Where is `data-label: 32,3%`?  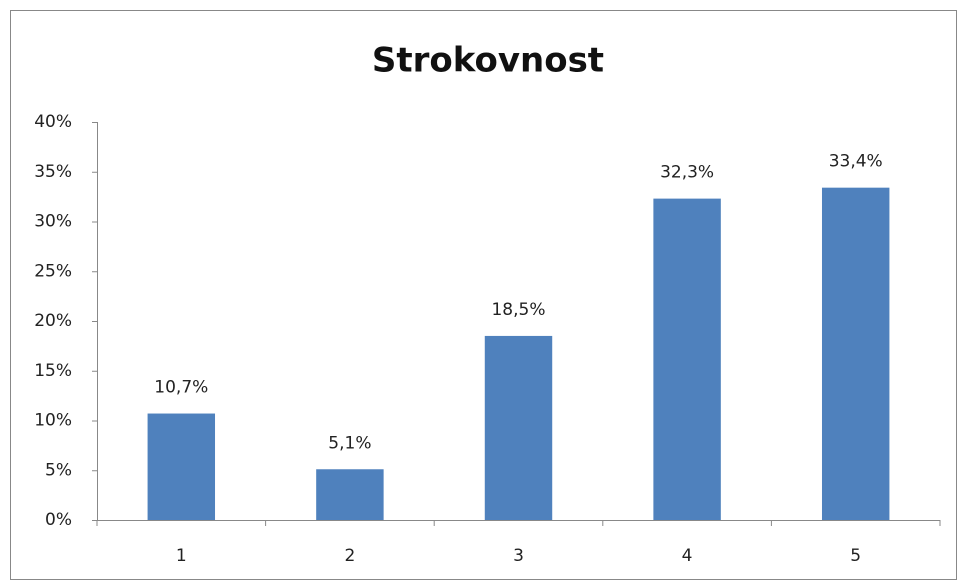 data-label: 32,3% is located at coordinates (687, 173).